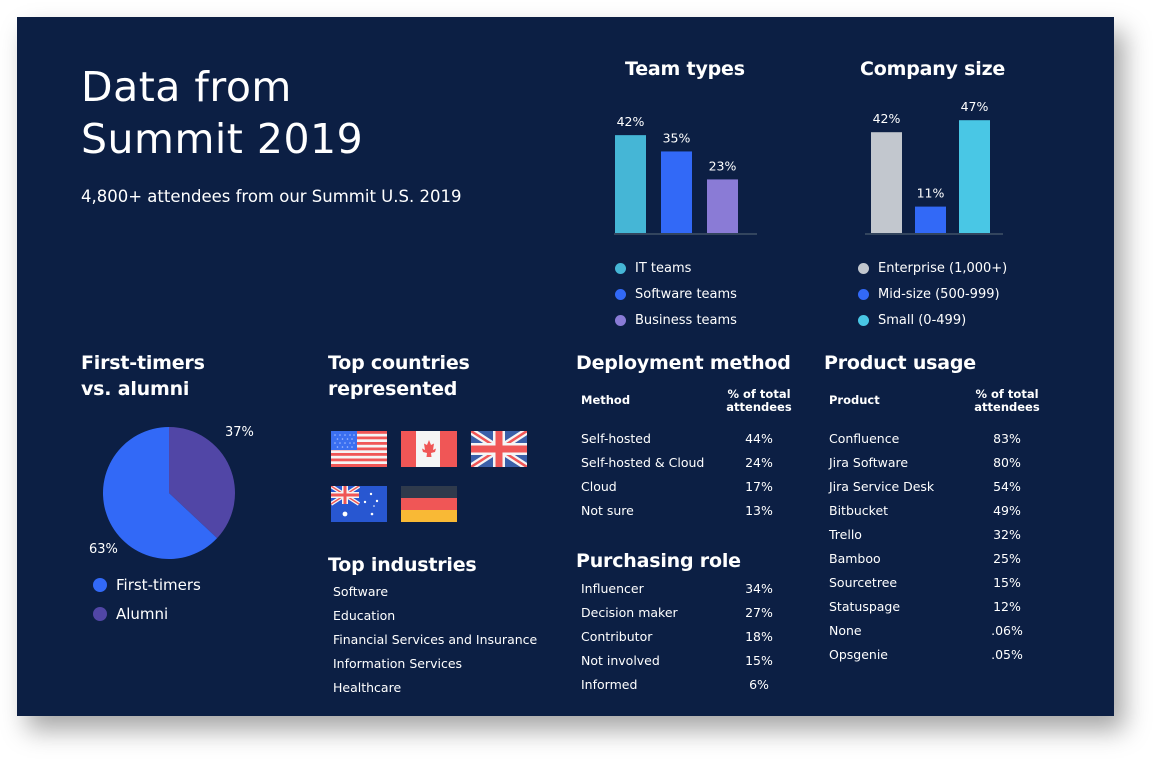 This screenshot has height=764, width=1162. Describe the element at coordinates (677, 137) in the screenshot. I see `bar-value-label: 35%` at that location.